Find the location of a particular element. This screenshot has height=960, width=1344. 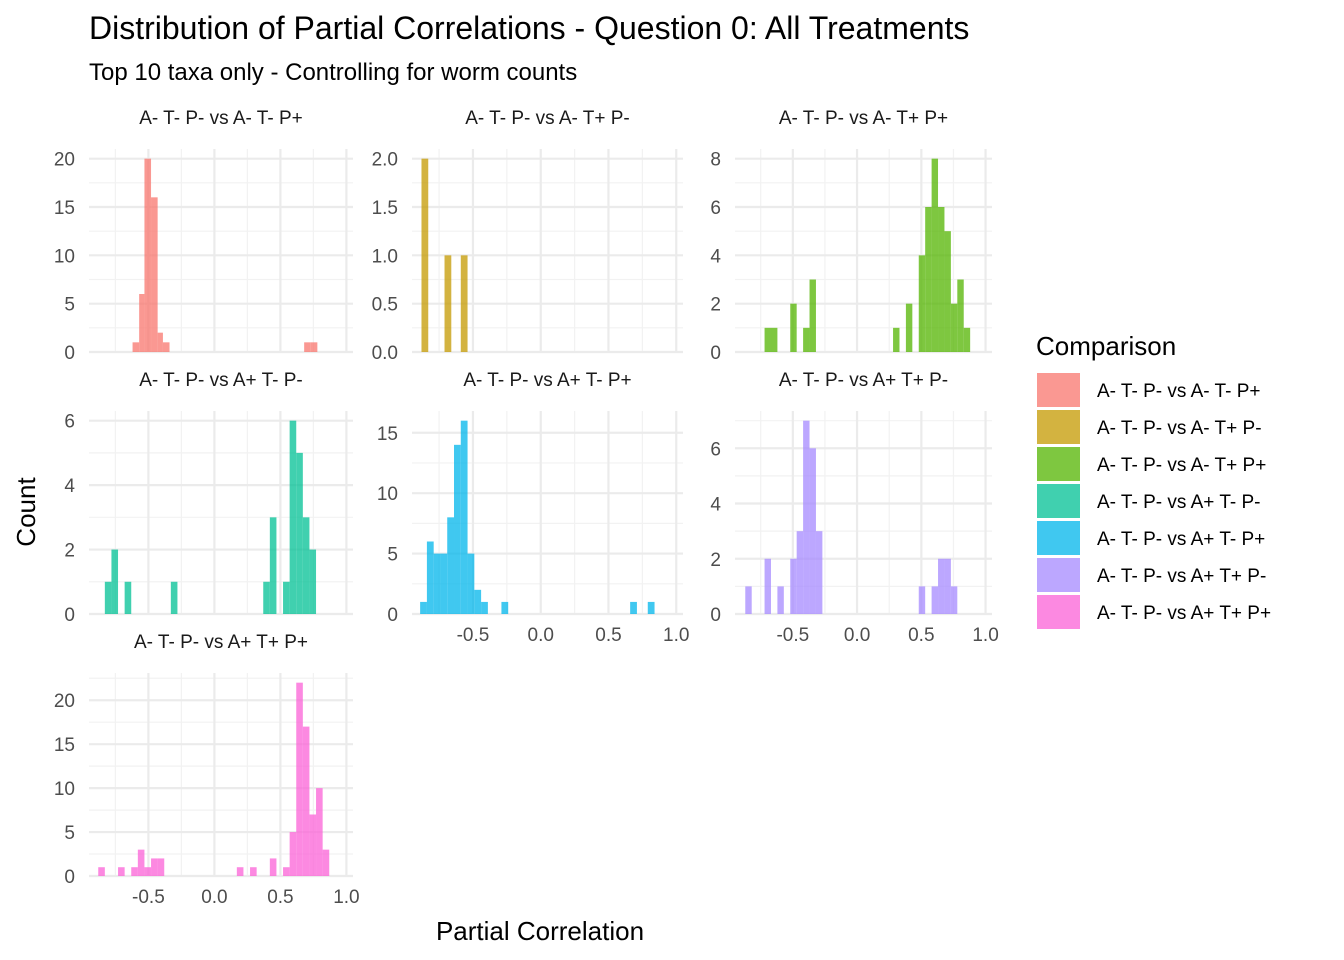

facet-strip-label: A- T- P- vs A- T+ P+ is located at coordinates (863, 118).